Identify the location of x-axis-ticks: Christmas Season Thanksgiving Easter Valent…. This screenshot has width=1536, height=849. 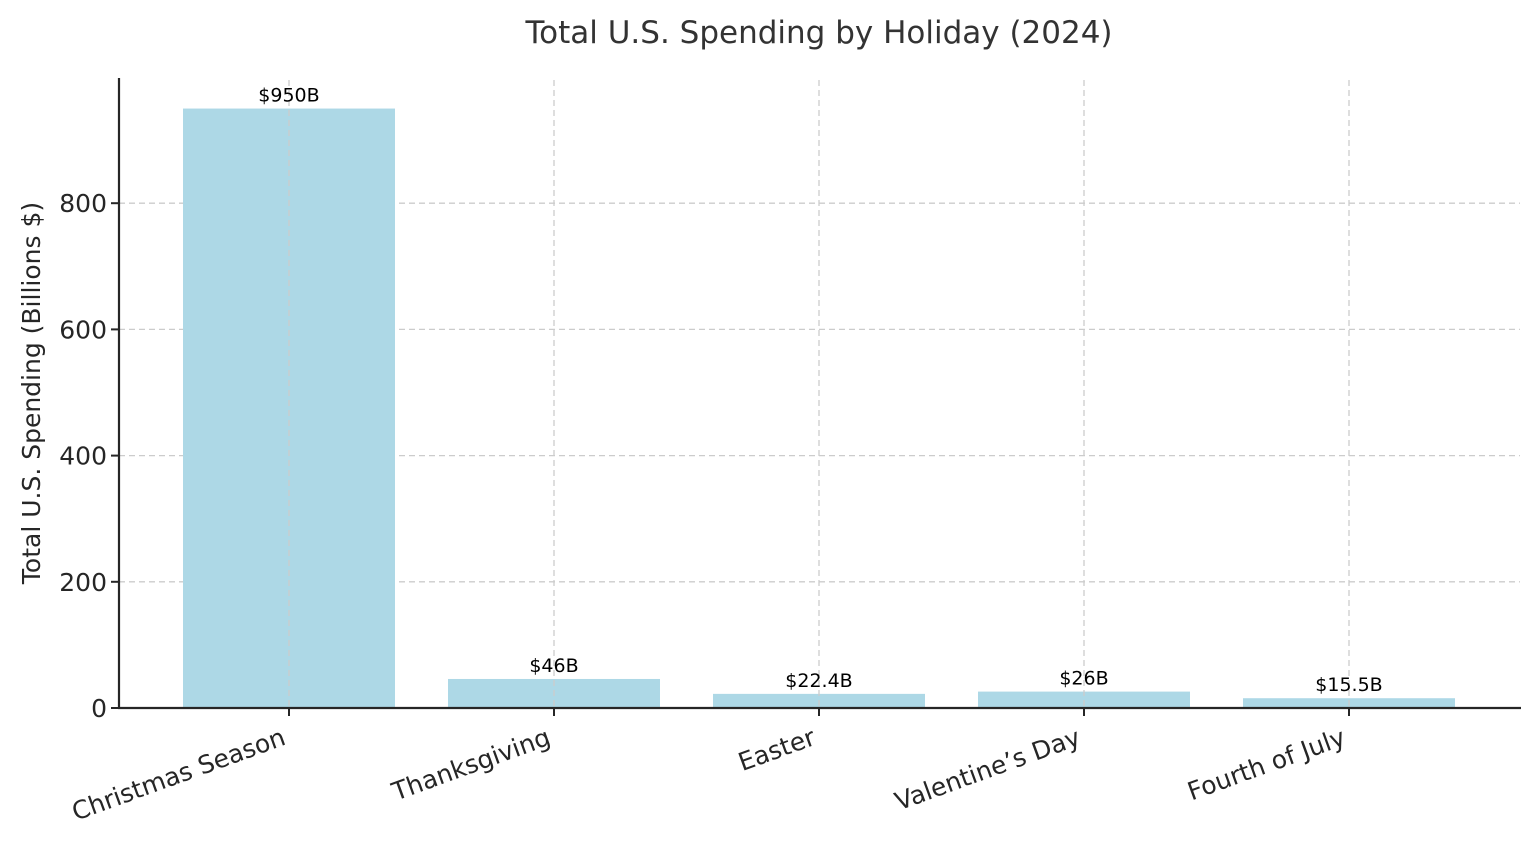
(709, 767).